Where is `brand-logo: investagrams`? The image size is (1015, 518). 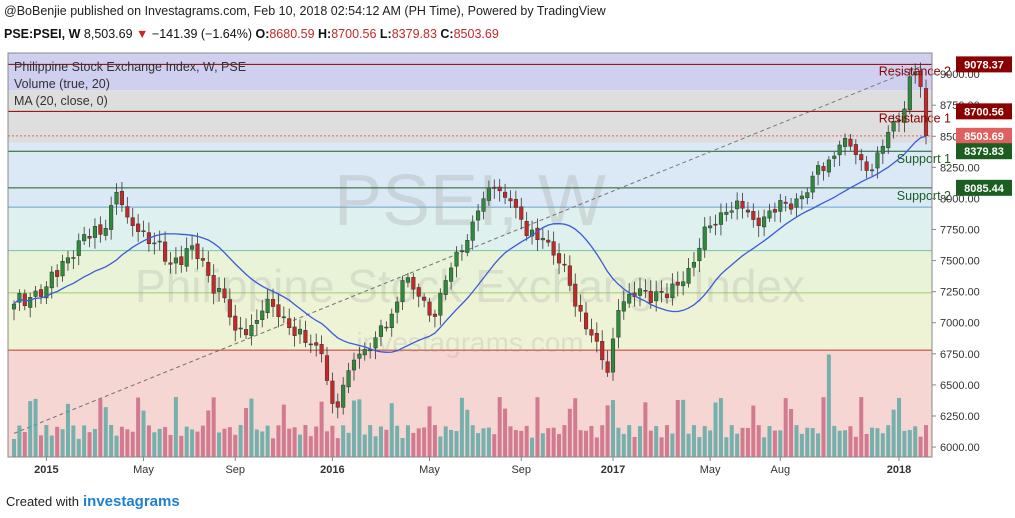 brand-logo: investagrams is located at coordinates (131, 501).